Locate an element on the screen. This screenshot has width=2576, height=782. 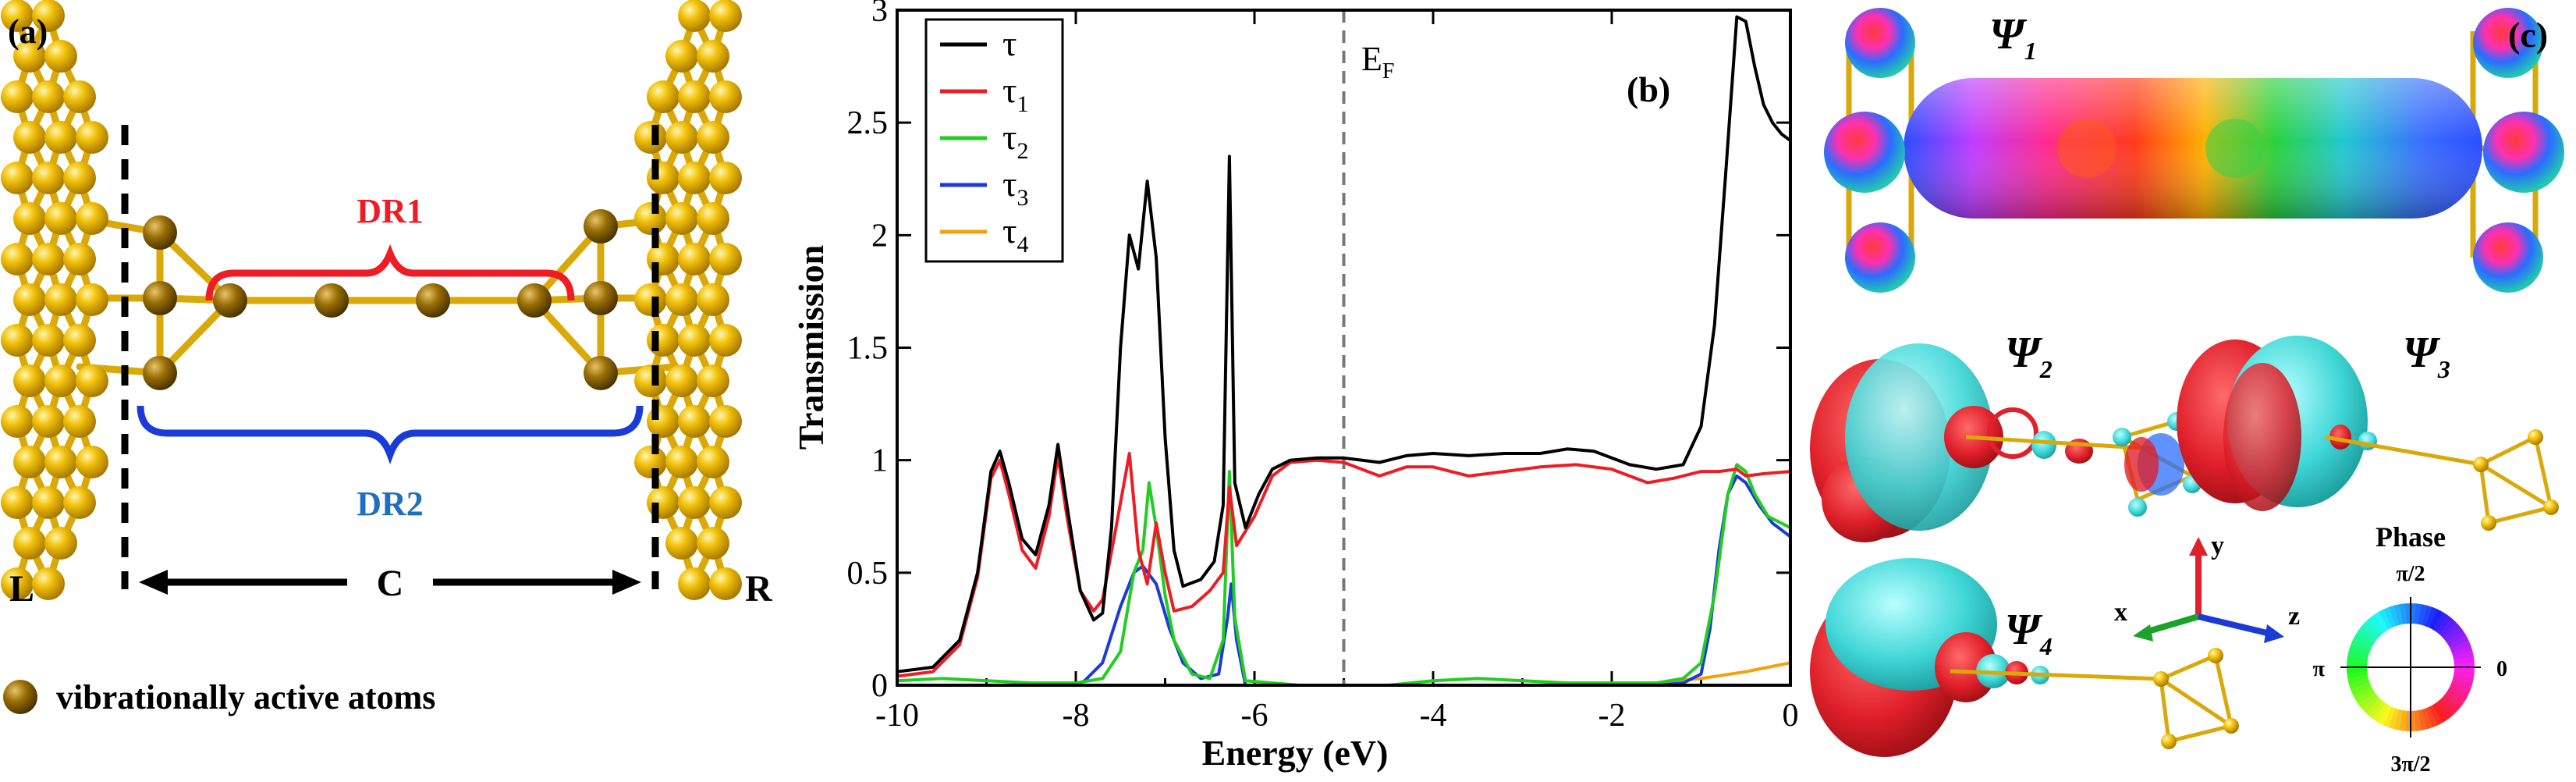
phase-top-label: π/2 is located at coordinates (2410, 574).